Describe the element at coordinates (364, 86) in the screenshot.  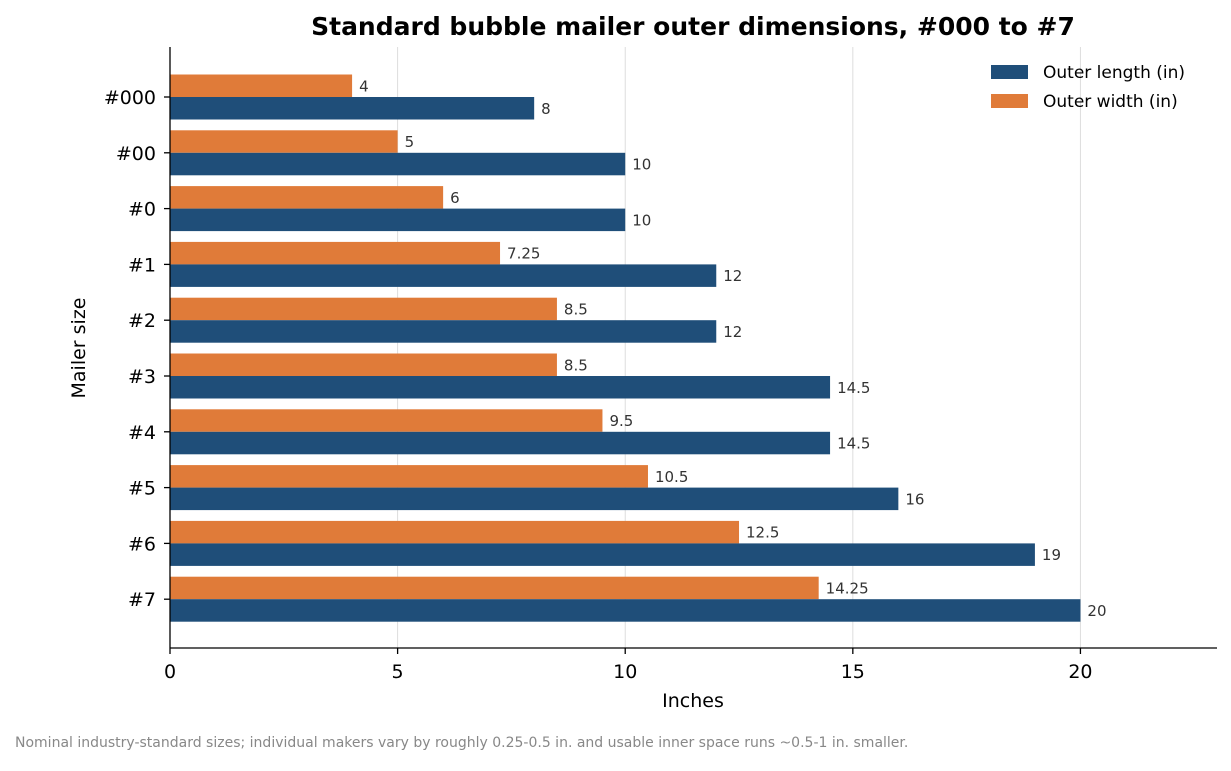
I see `bar-value-label-width: 4` at that location.